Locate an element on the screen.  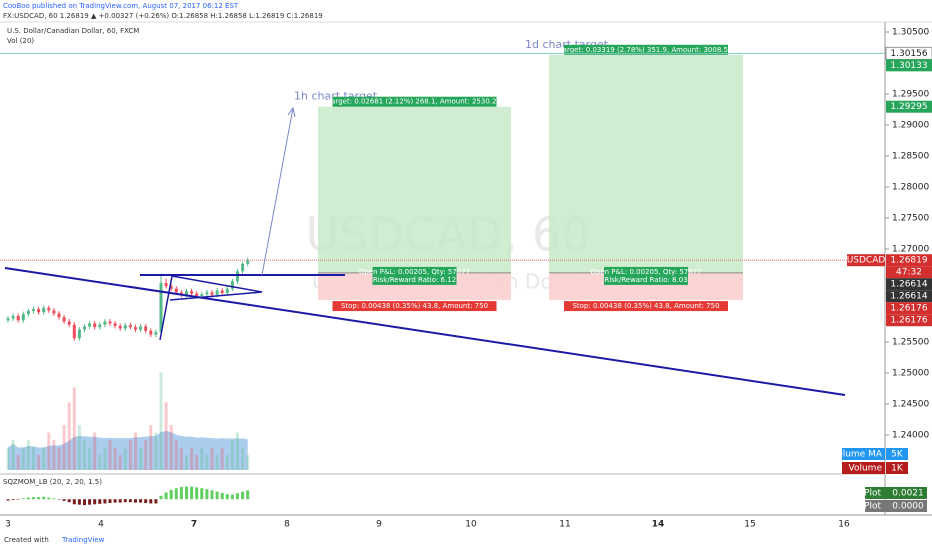
y-tick-label: 1.28000 is located at coordinates (910, 188).